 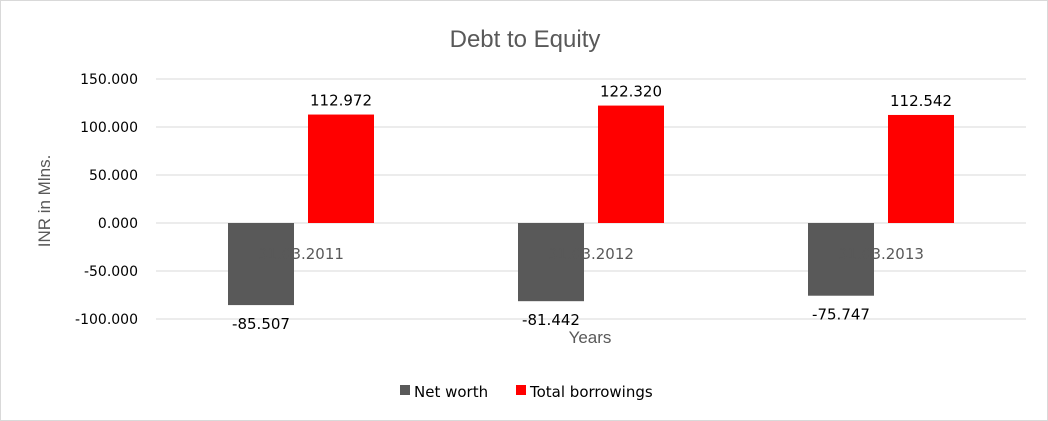 I want to click on data-label: 112.972, so click(x=341, y=101).